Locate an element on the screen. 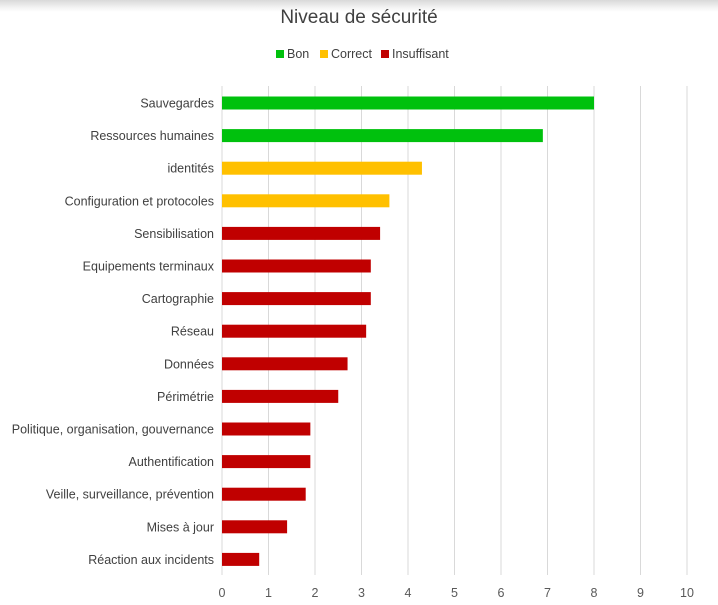 This screenshot has height=605, width=718. chart-legend: Bon Correct Insuffisant is located at coordinates (362, 54).